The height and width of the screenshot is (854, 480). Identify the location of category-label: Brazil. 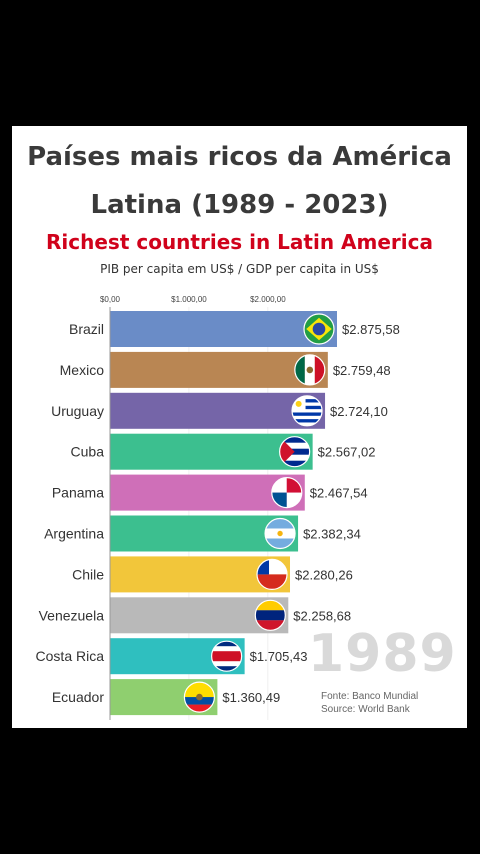
(86, 329).